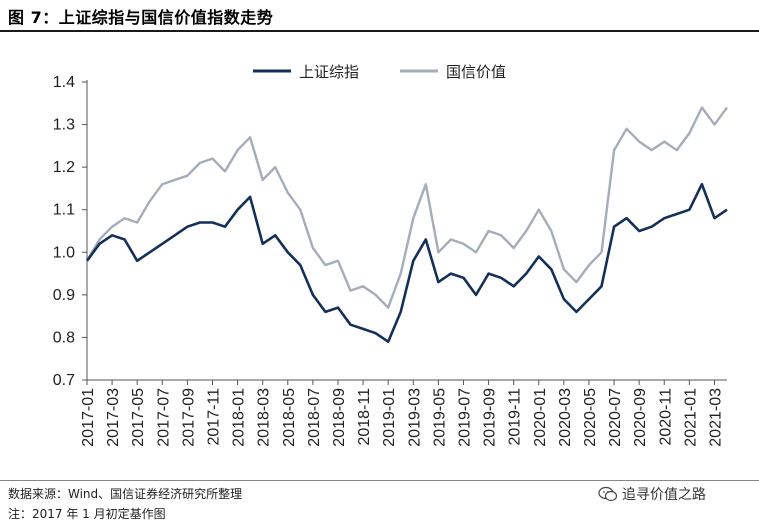 Image resolution: width=759 pixels, height=525 pixels. Describe the element at coordinates (665, 417) in the screenshot. I see `x-tick-label: 2020-11` at that location.